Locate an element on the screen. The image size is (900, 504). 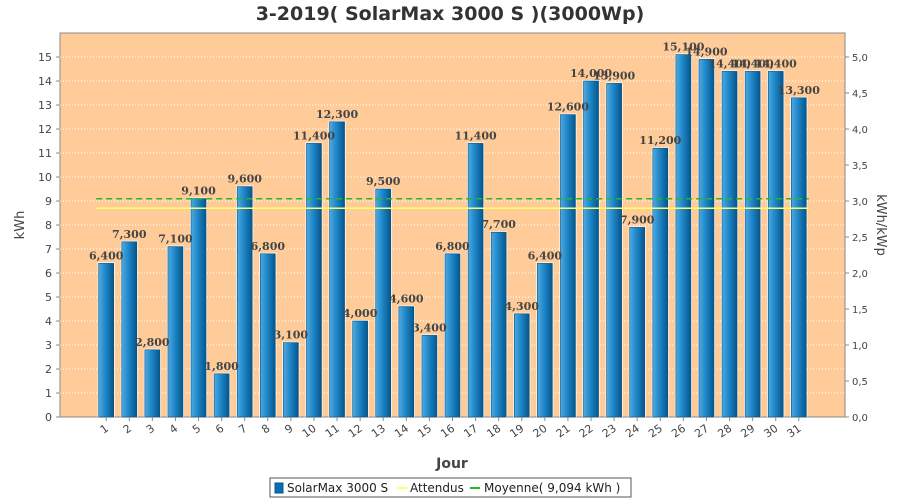
data-label: 15,100 is located at coordinates (683, 47).